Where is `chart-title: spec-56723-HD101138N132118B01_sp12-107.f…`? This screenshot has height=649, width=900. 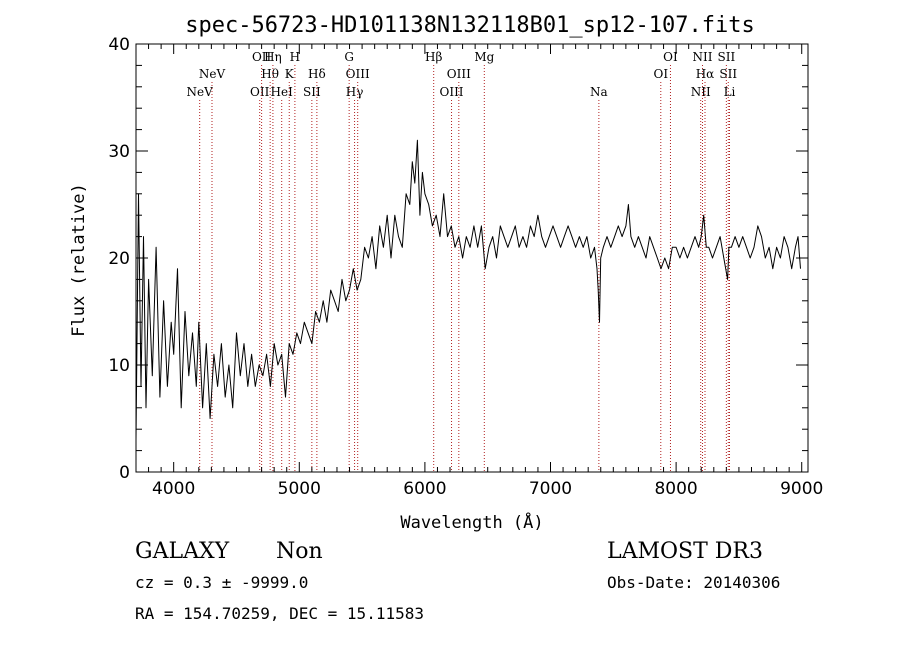 chart-title: spec-56723-HD101138N132118B01_sp12-107.f… is located at coordinates (470, 25).